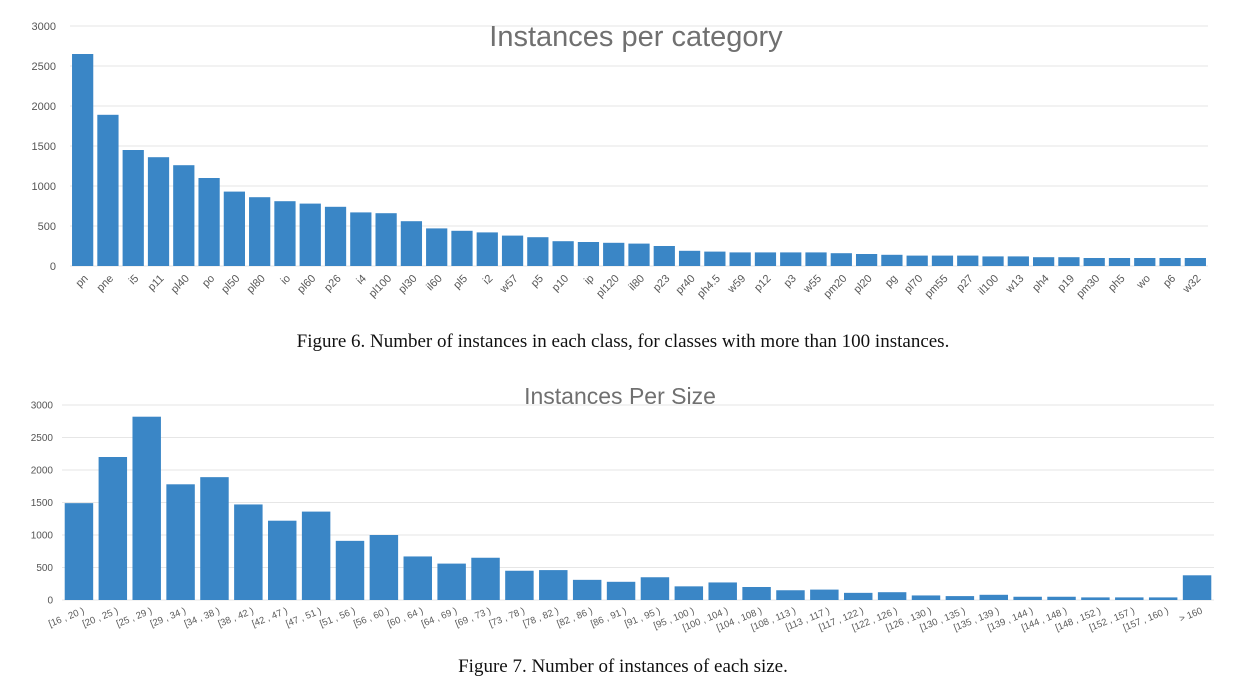 The height and width of the screenshot is (697, 1246). Describe the element at coordinates (835, 287) in the screenshot. I see `x-tick-label: pm20` at that location.